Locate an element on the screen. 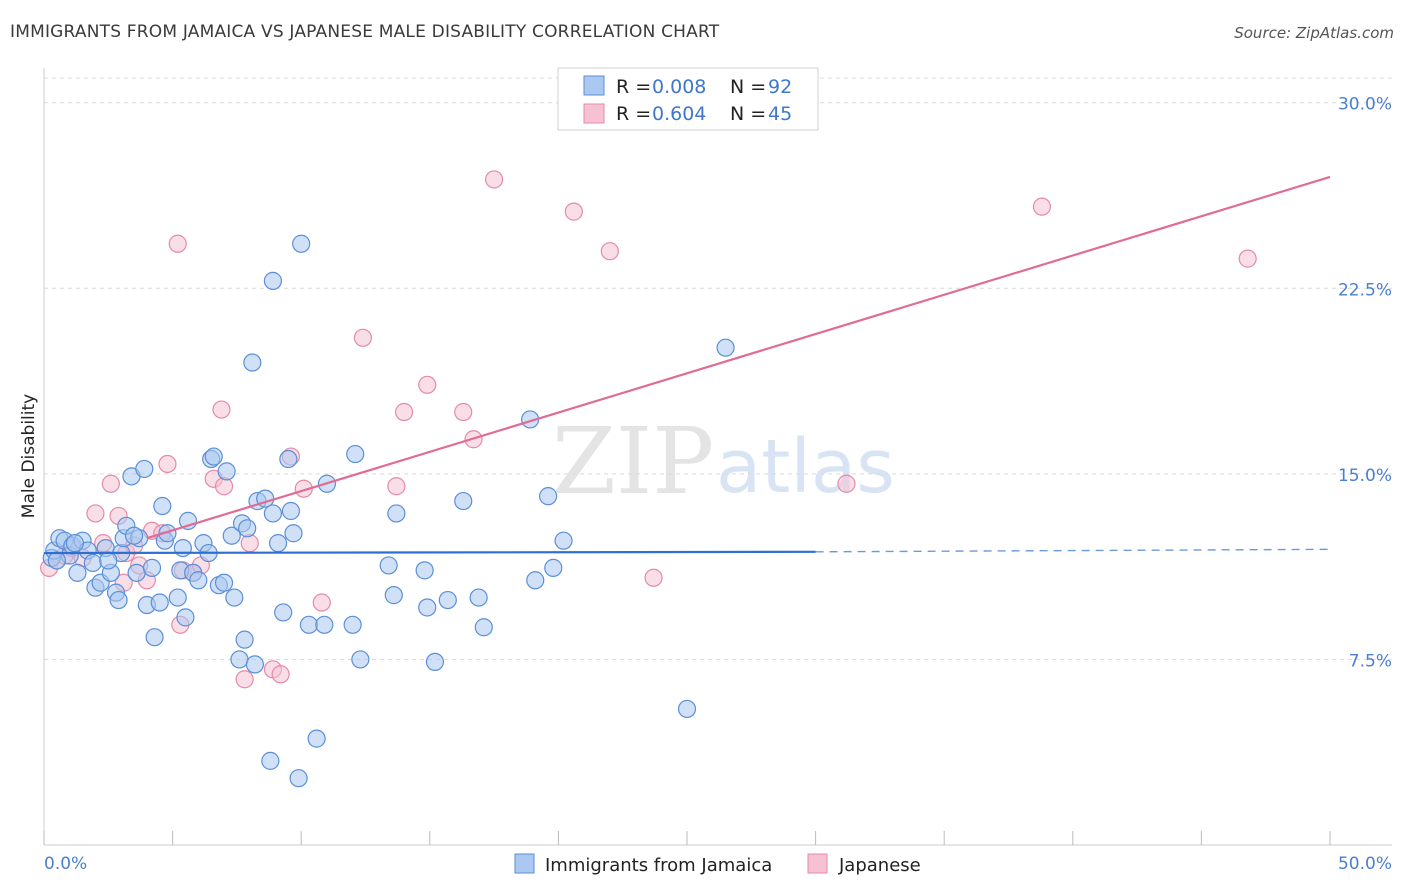 Image resolution: width=1406 pixels, height=892 pixels. bottom-legend-jamaica: Immigrants from Jamaica is located at coordinates (658, 865).